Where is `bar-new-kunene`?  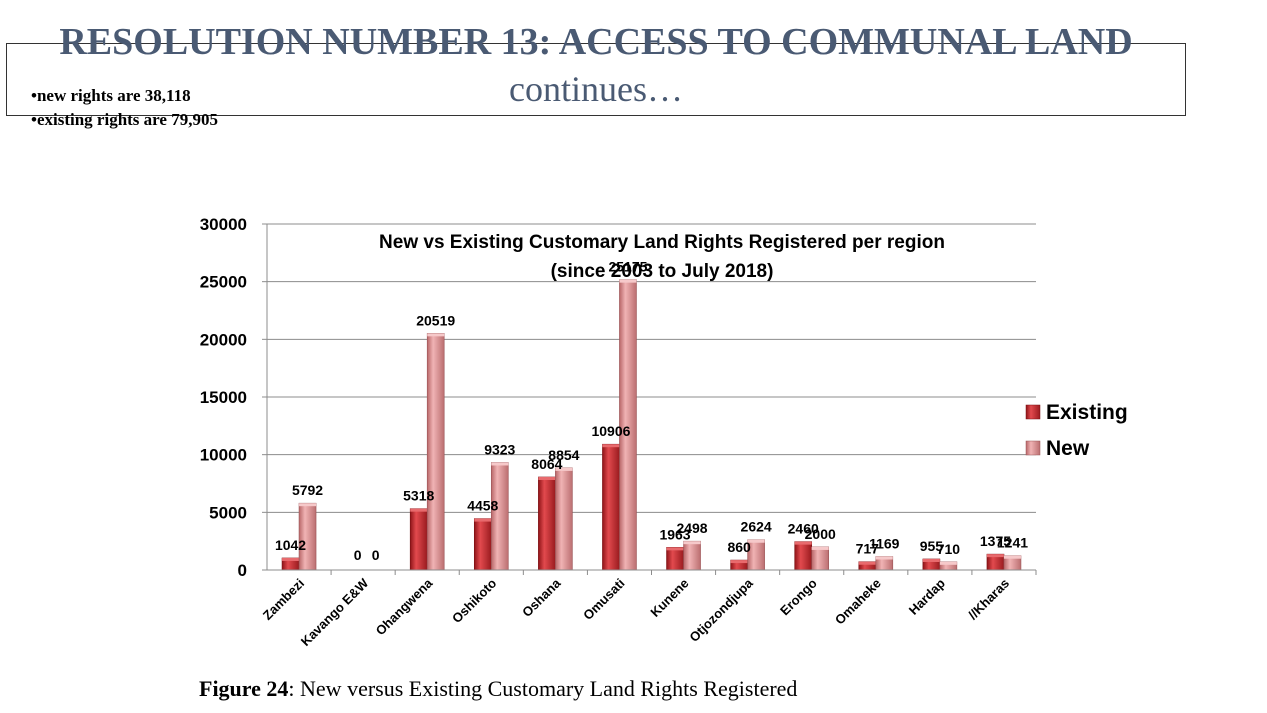
bar-new-kunene is located at coordinates (692, 555).